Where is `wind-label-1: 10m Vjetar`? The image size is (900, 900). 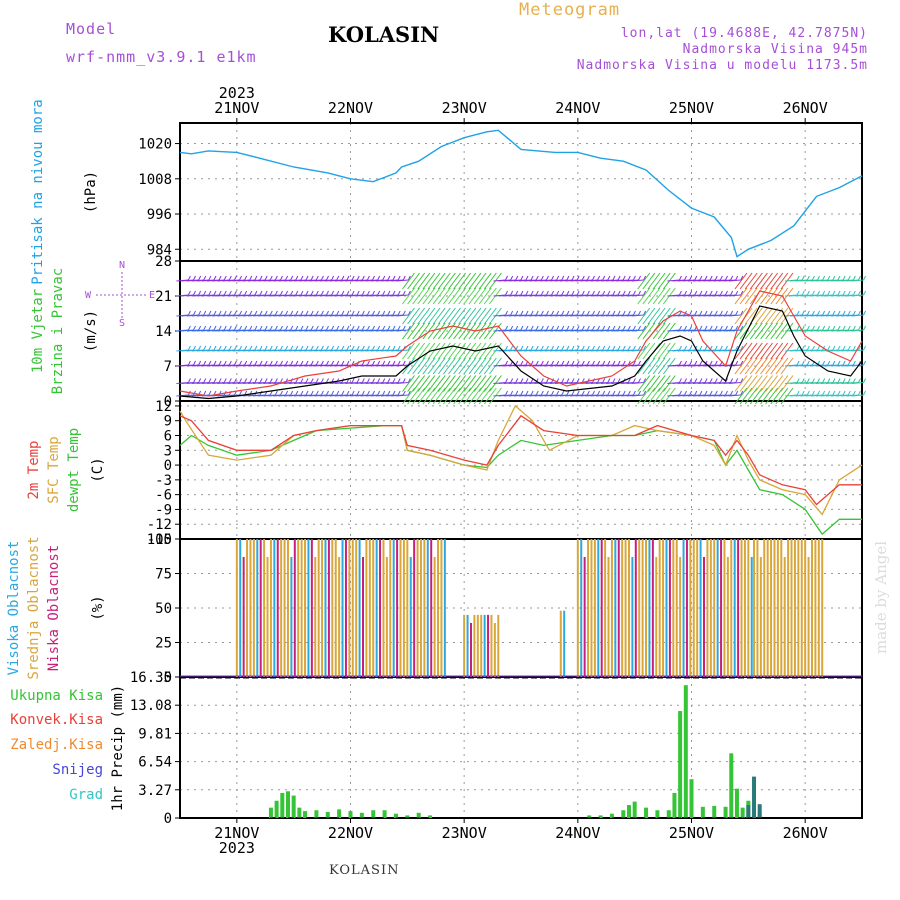
wind-label-1: 10m Vjetar is located at coordinates (38, 331).